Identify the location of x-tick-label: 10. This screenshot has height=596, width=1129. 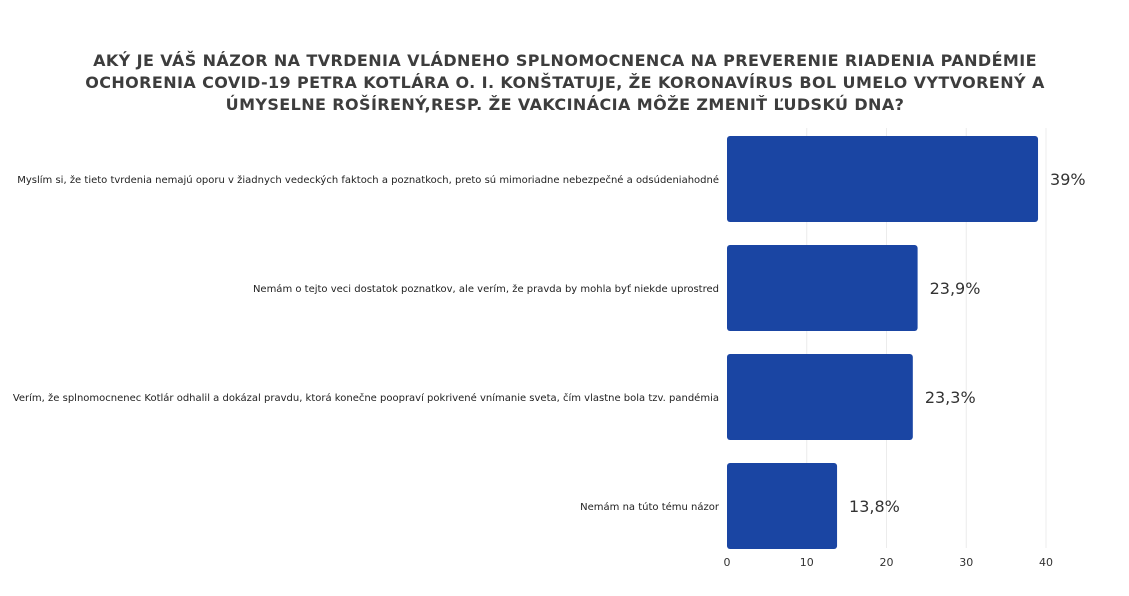
(807, 562).